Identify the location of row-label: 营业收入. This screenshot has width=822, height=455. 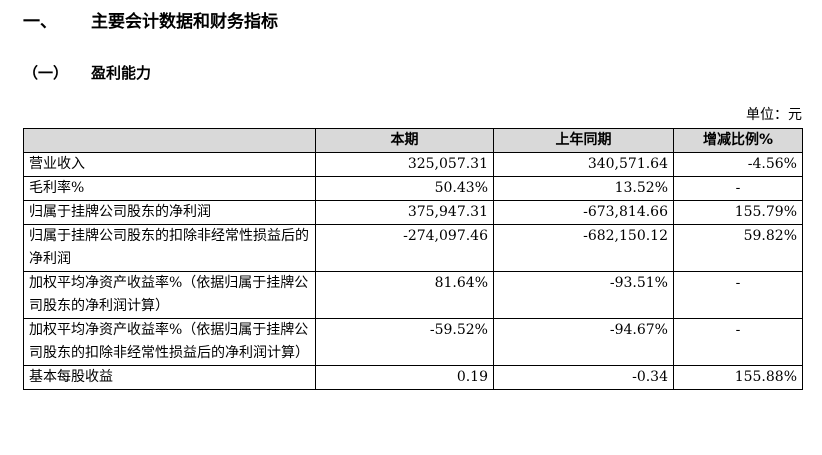
(169, 164).